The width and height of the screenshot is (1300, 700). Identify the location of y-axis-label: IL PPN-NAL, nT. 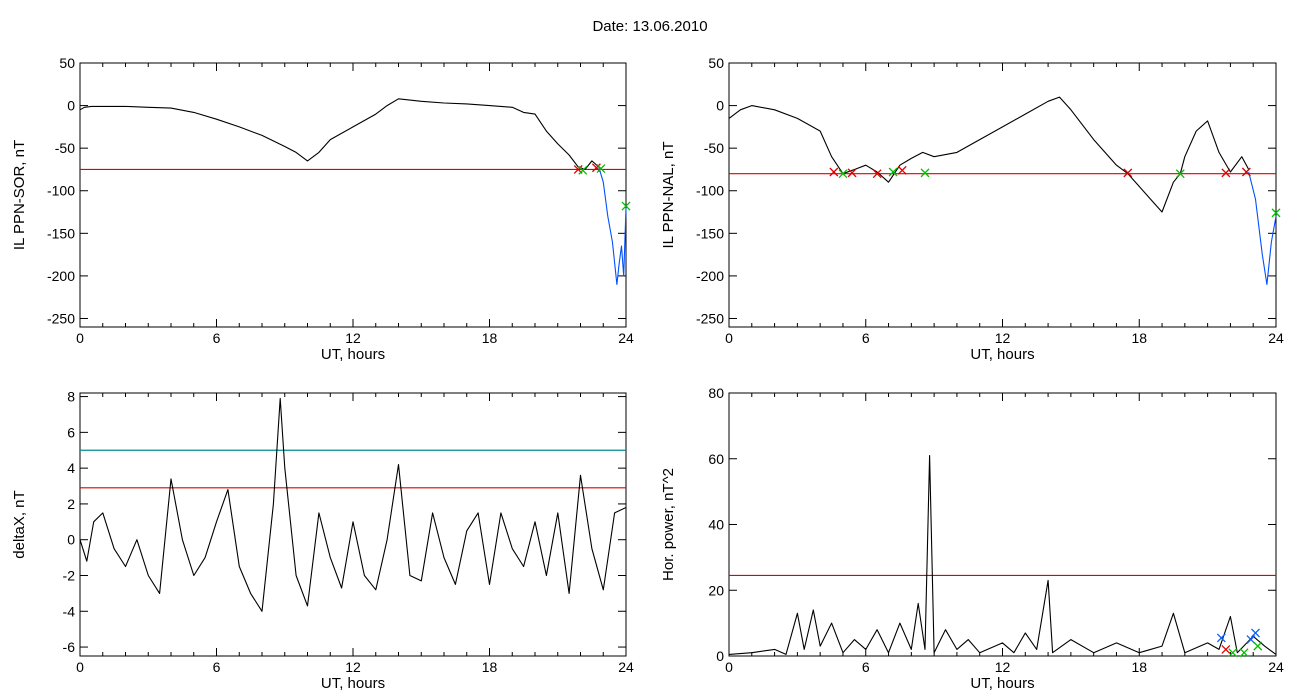
(668, 195).